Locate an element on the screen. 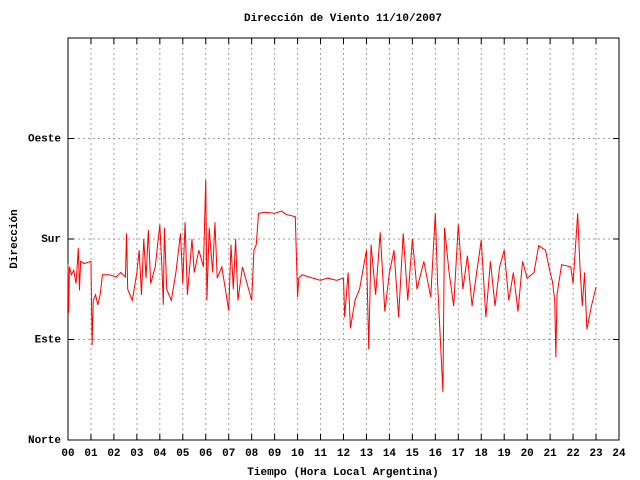  x-tick-label: 15 is located at coordinates (413, 454).